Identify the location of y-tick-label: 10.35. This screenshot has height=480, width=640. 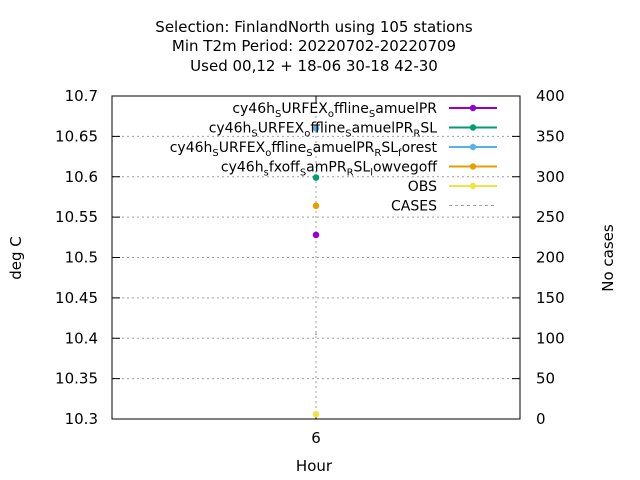
(76, 379).